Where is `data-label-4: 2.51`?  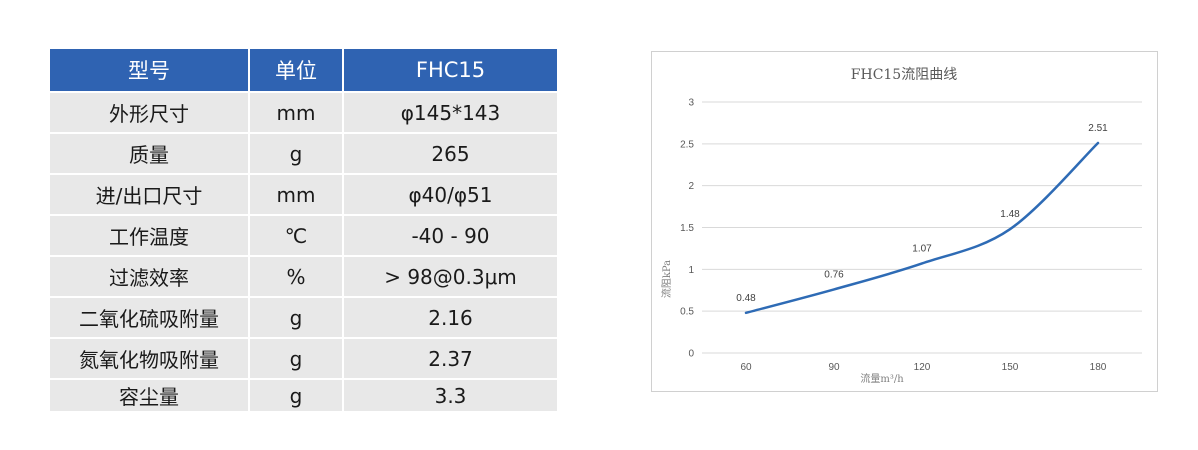
data-label-4: 2.51 is located at coordinates (1098, 128).